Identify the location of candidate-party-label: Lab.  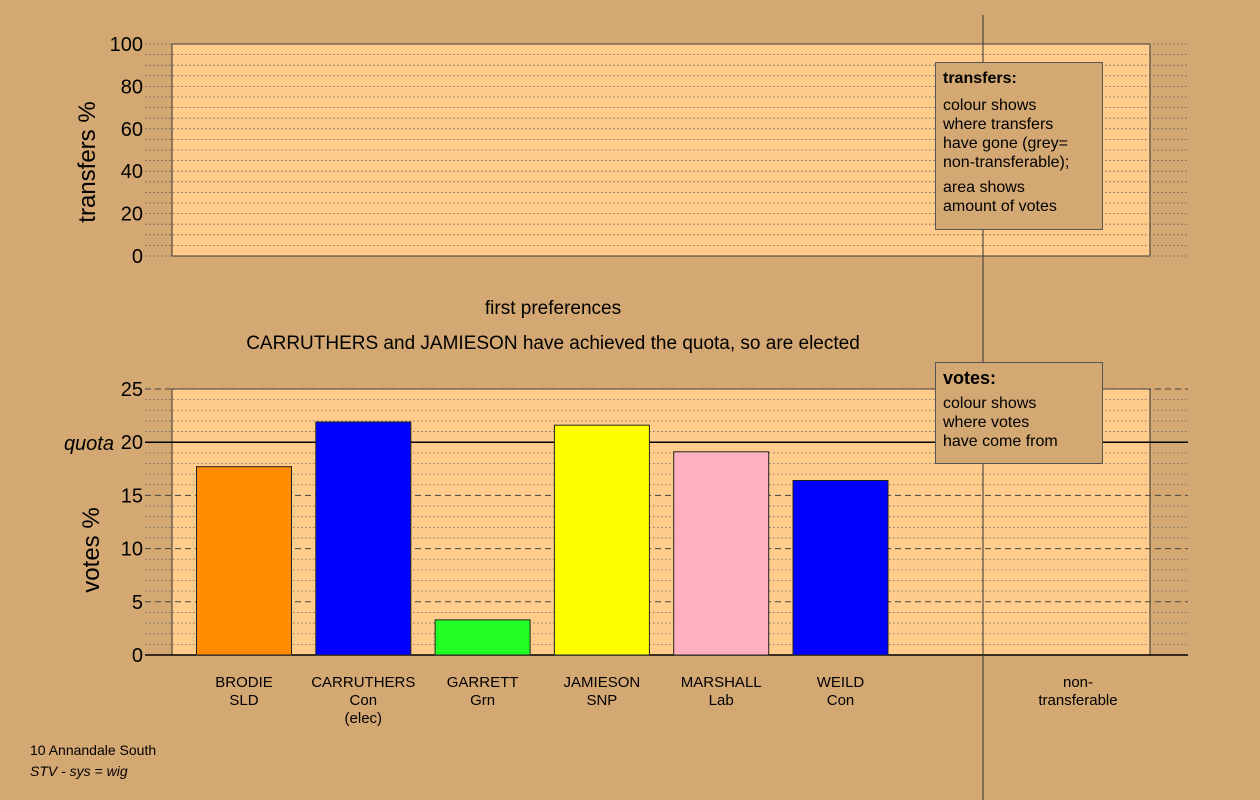
(721, 700).